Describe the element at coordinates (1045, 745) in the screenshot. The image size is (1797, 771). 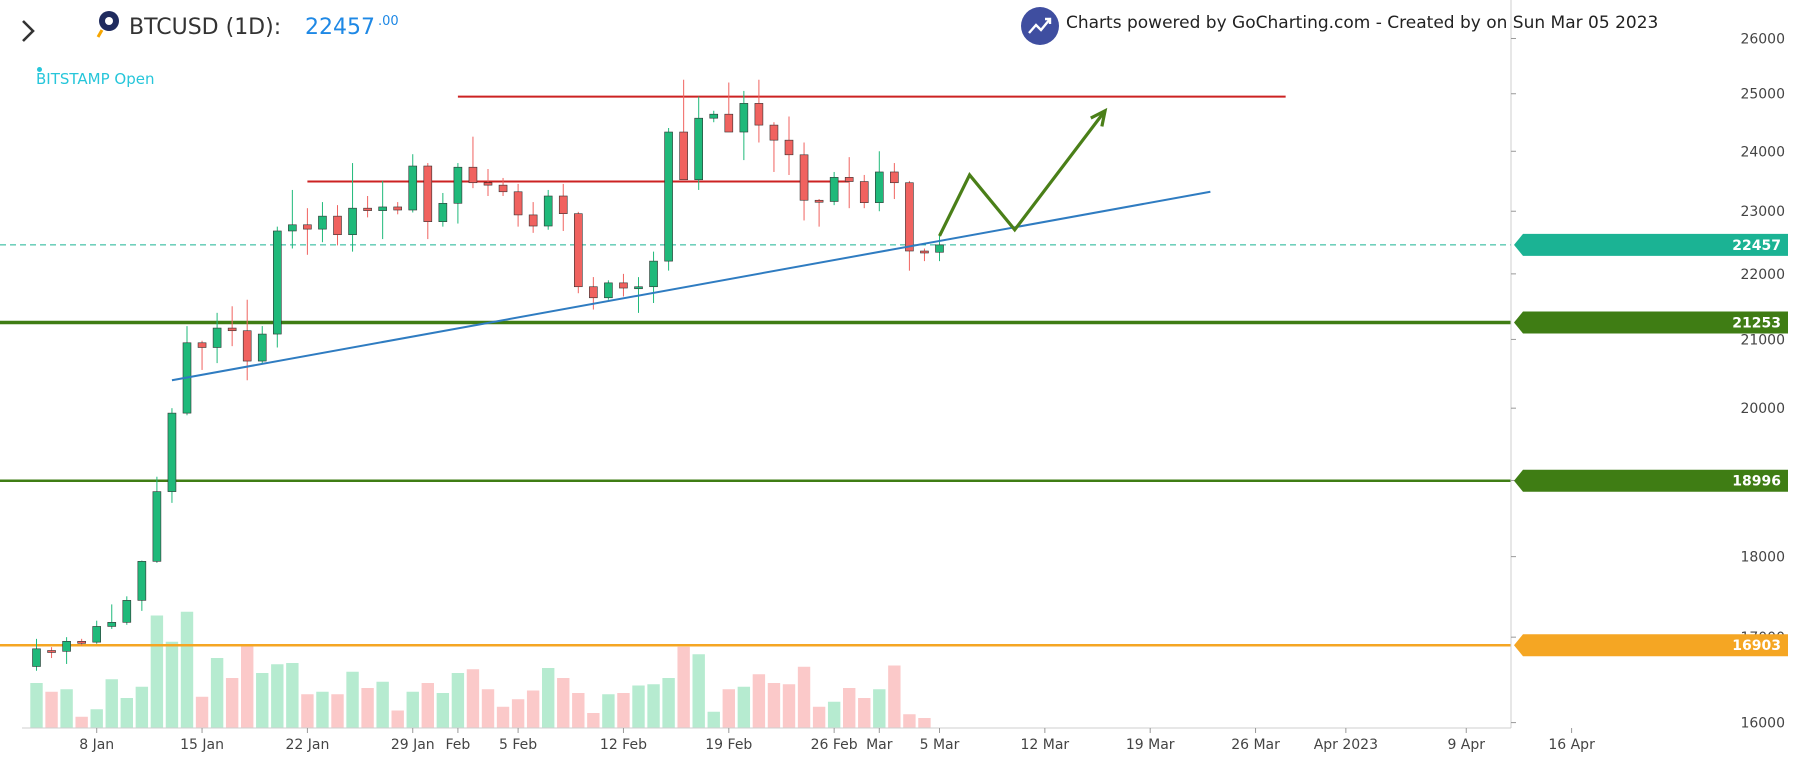
I see `x-tick-label: 12 Mar` at that location.